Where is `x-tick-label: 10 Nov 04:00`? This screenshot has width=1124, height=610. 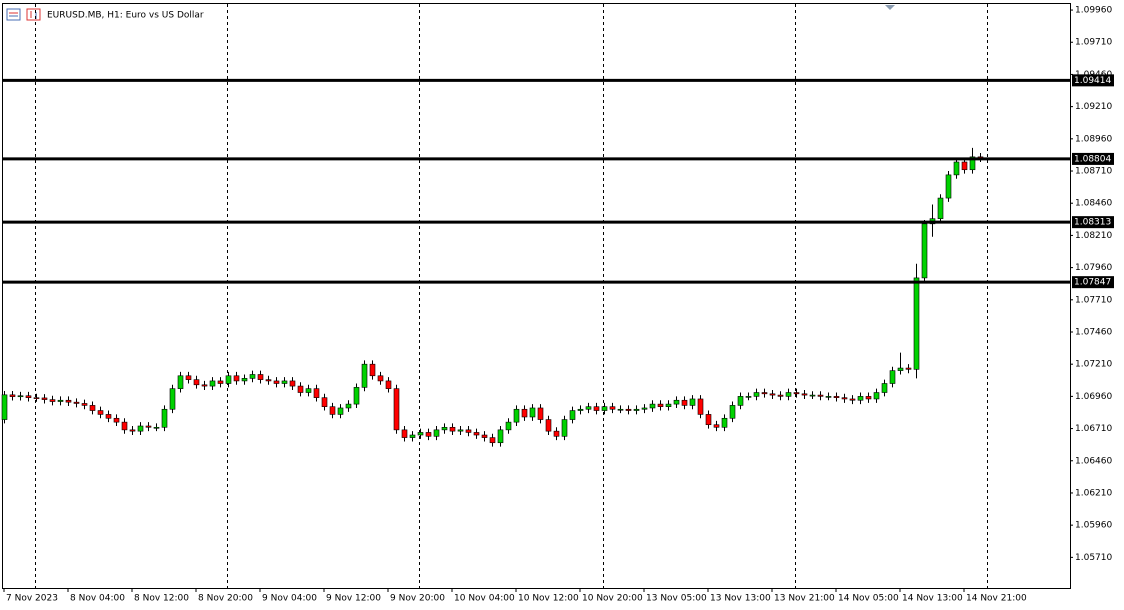
x-tick-label: 10 Nov 04:00 is located at coordinates (484, 599).